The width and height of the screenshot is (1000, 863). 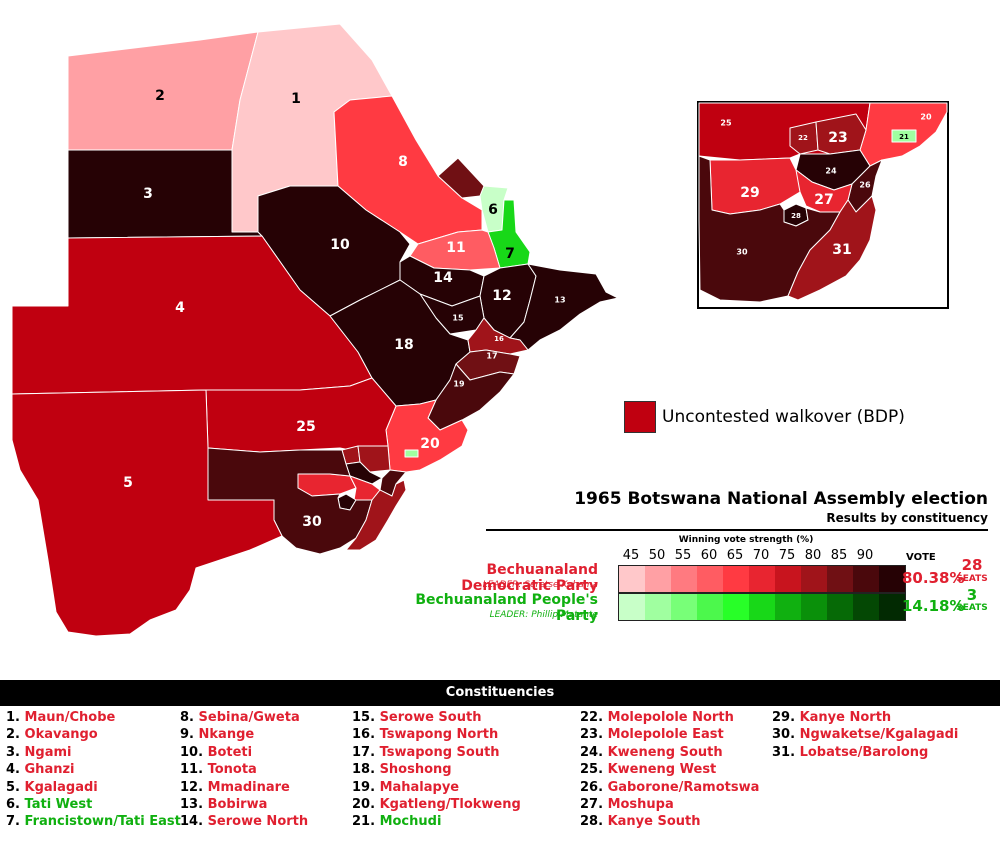 What do you see at coordinates (803, 138) in the screenshot?
I see `inset-label-22: 22` at bounding box center [803, 138].